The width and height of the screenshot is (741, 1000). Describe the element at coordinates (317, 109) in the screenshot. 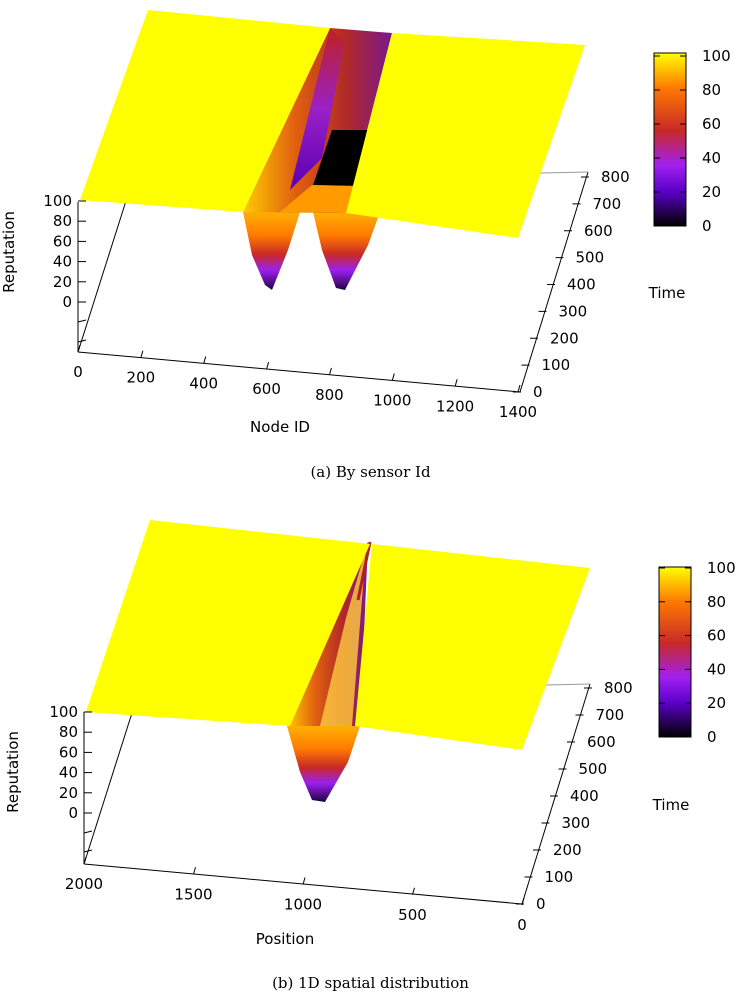

I see `gap-wall-left` at that location.